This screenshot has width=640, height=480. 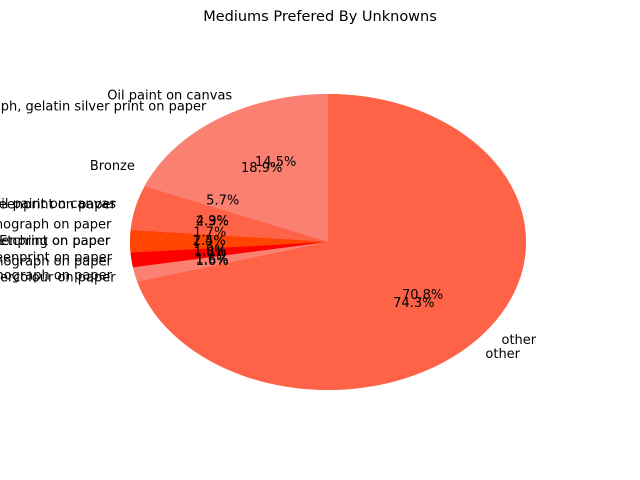 What do you see at coordinates (413, 303) in the screenshot?
I see `slice-pct-0-5: 74.3%` at bounding box center [413, 303].